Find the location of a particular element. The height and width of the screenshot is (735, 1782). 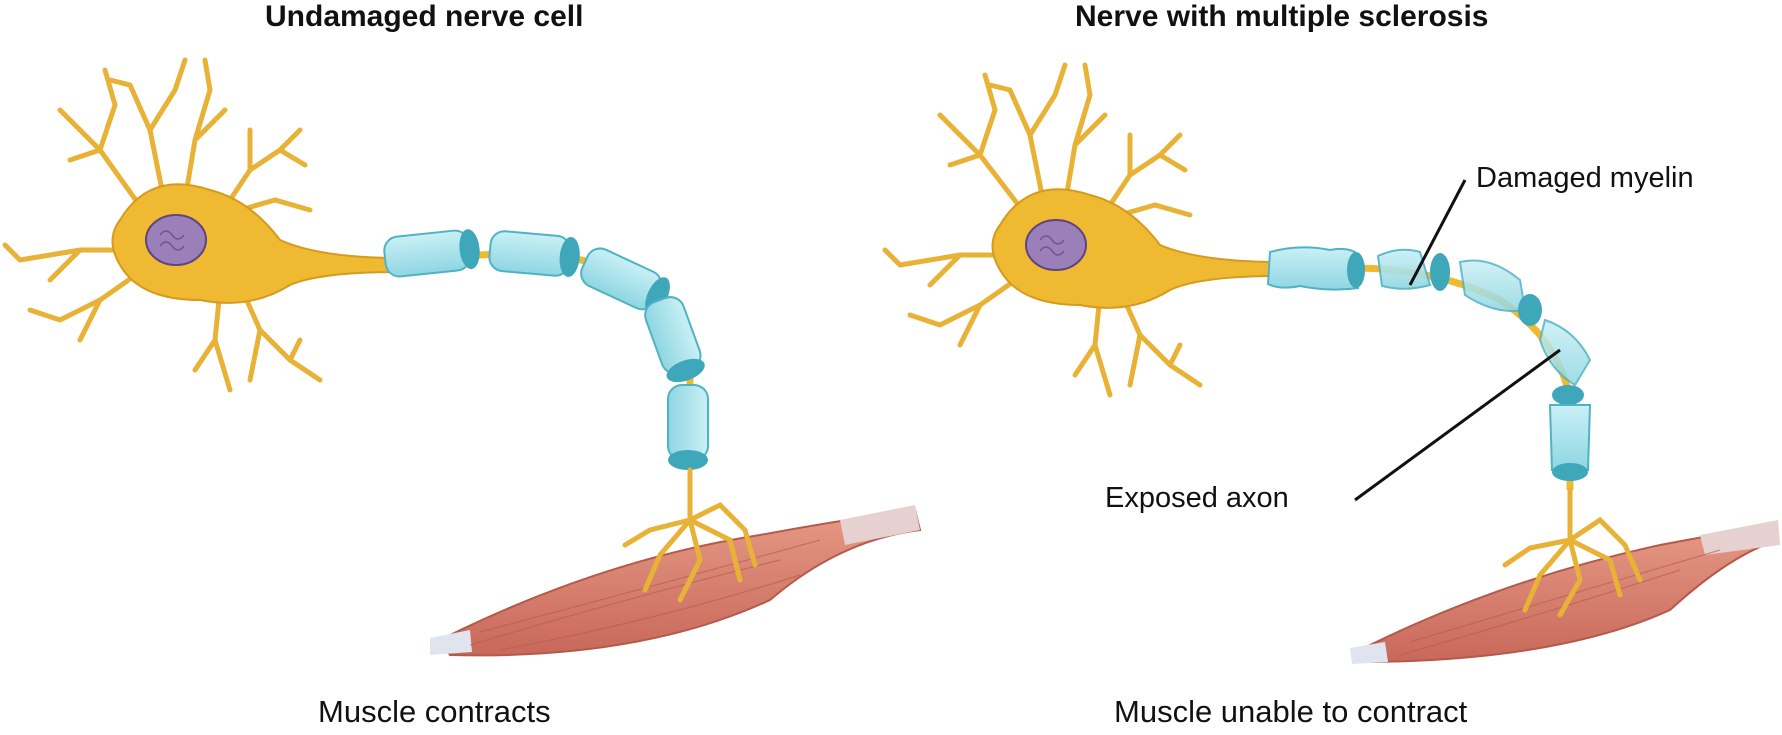

right-axon-terminals is located at coordinates (1572, 552).